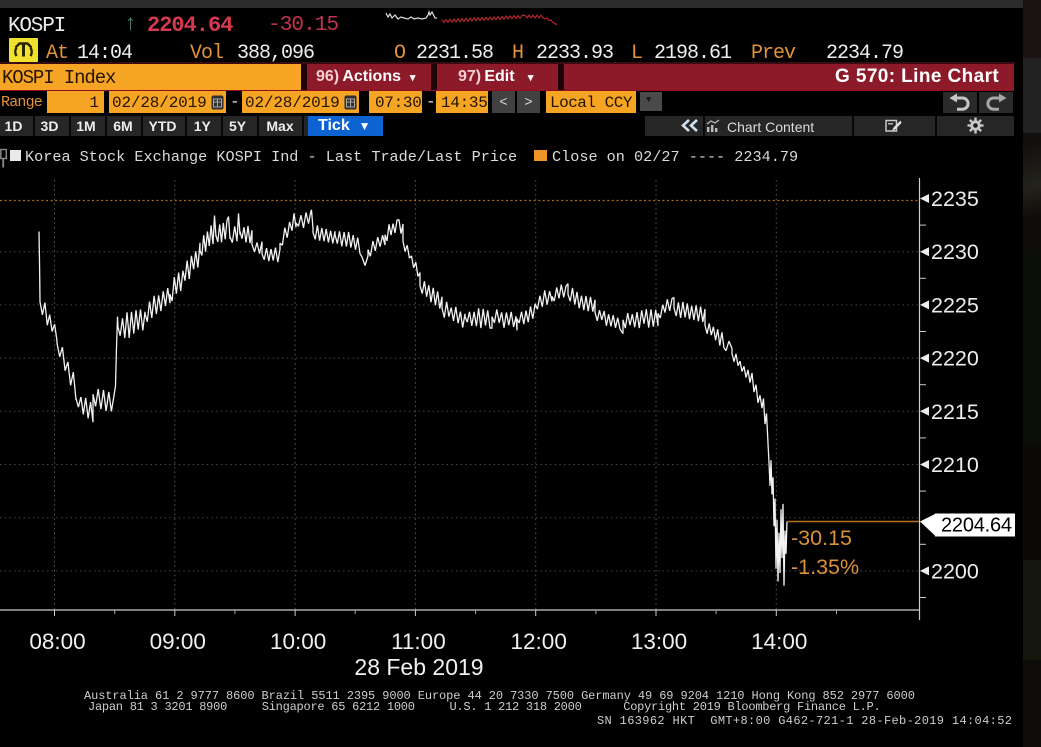 Image resolution: width=1041 pixels, height=747 pixels. I want to click on svg-text: 2200, so click(955, 571).